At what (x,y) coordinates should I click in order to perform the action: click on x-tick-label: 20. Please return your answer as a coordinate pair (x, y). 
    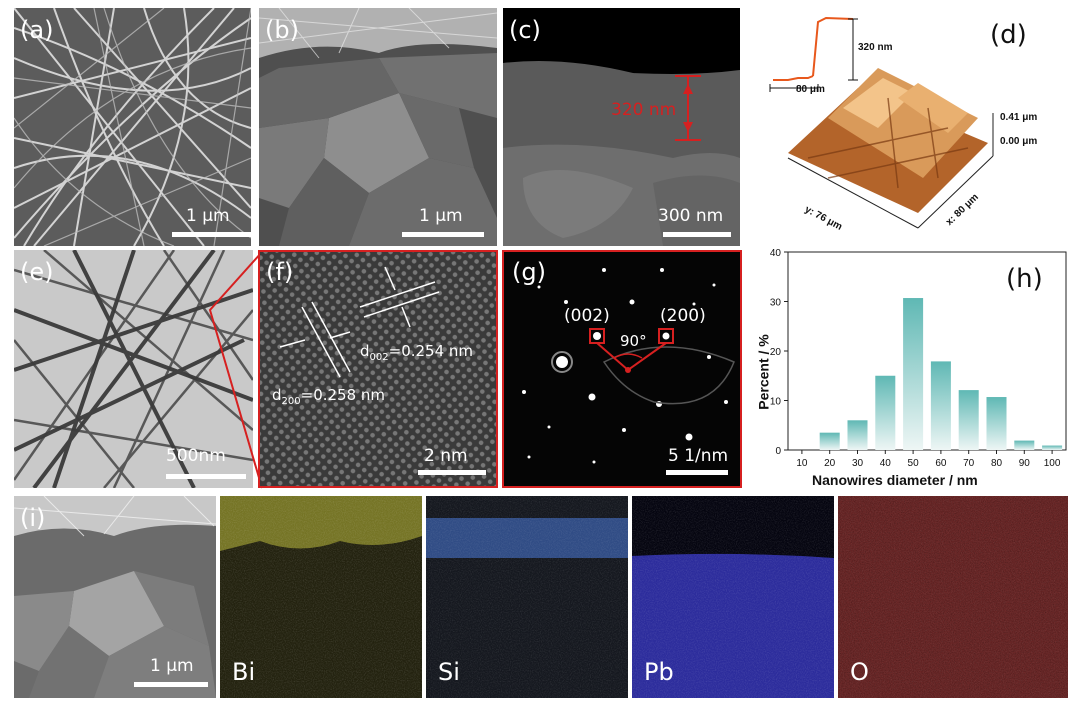
    Looking at the image, I should click on (830, 463).